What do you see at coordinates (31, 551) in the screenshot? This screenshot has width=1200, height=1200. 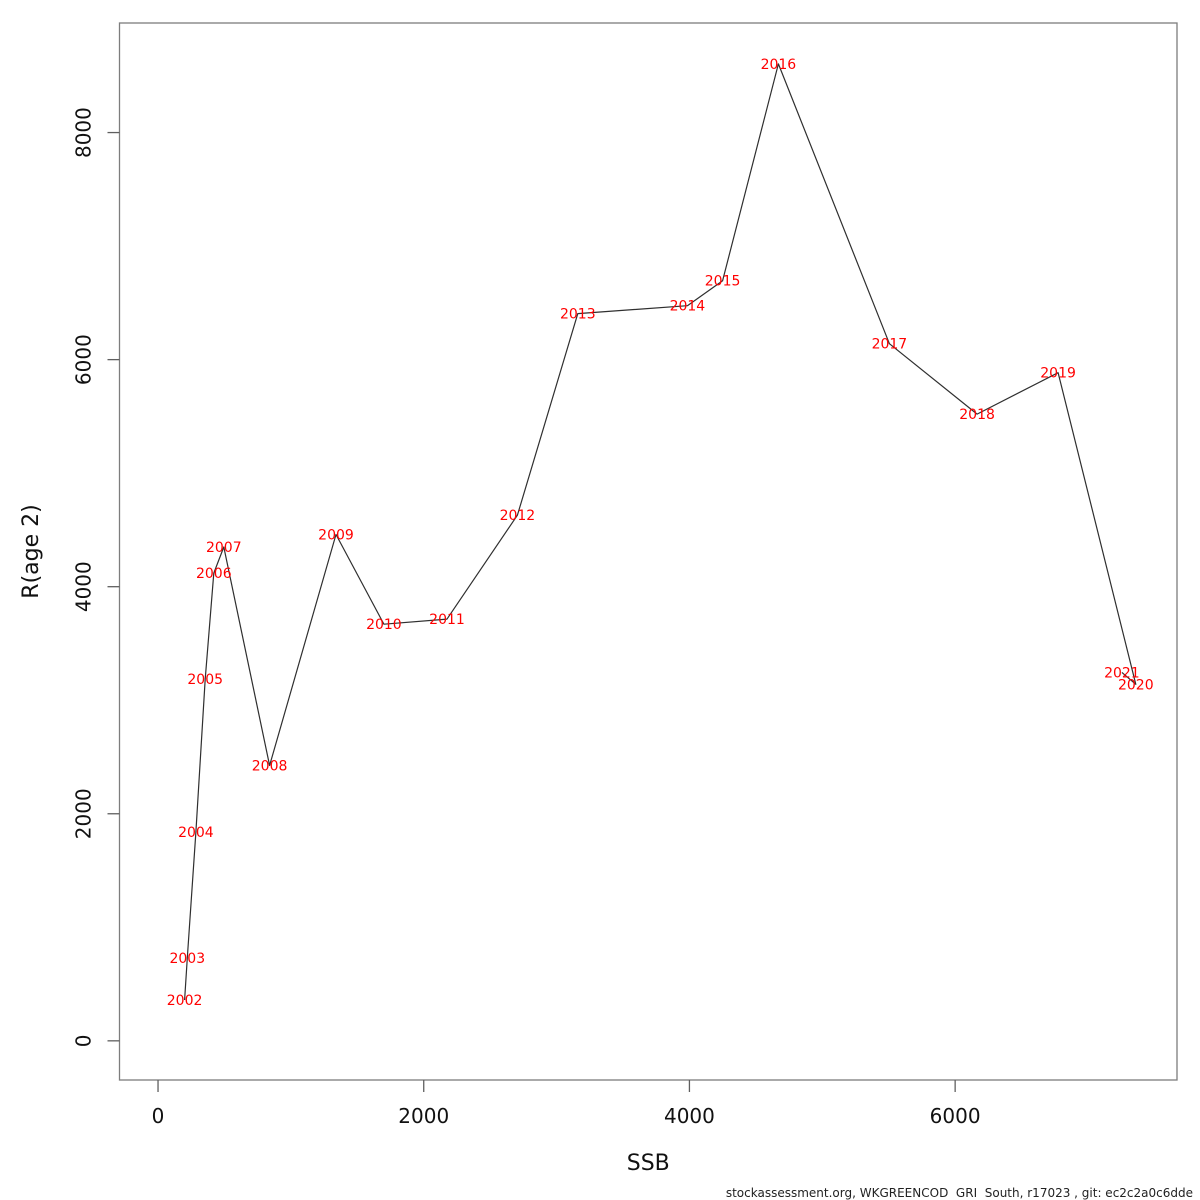 I see `y-axis-title: R(age 2)` at bounding box center [31, 551].